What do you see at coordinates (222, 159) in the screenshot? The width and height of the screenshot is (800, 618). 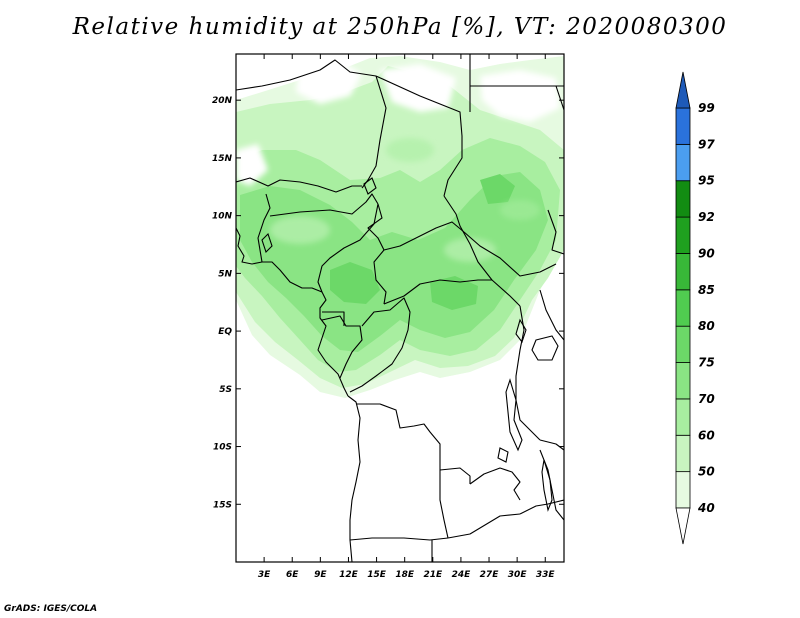 I see `y-tick-label: 15N` at bounding box center [222, 159].